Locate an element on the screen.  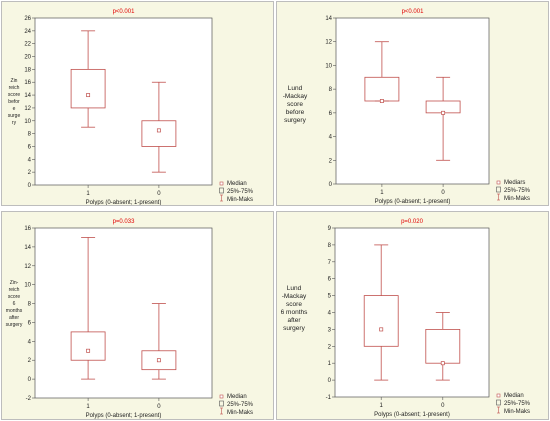
y-tick-label: 9 is located at coordinates (330, 229).